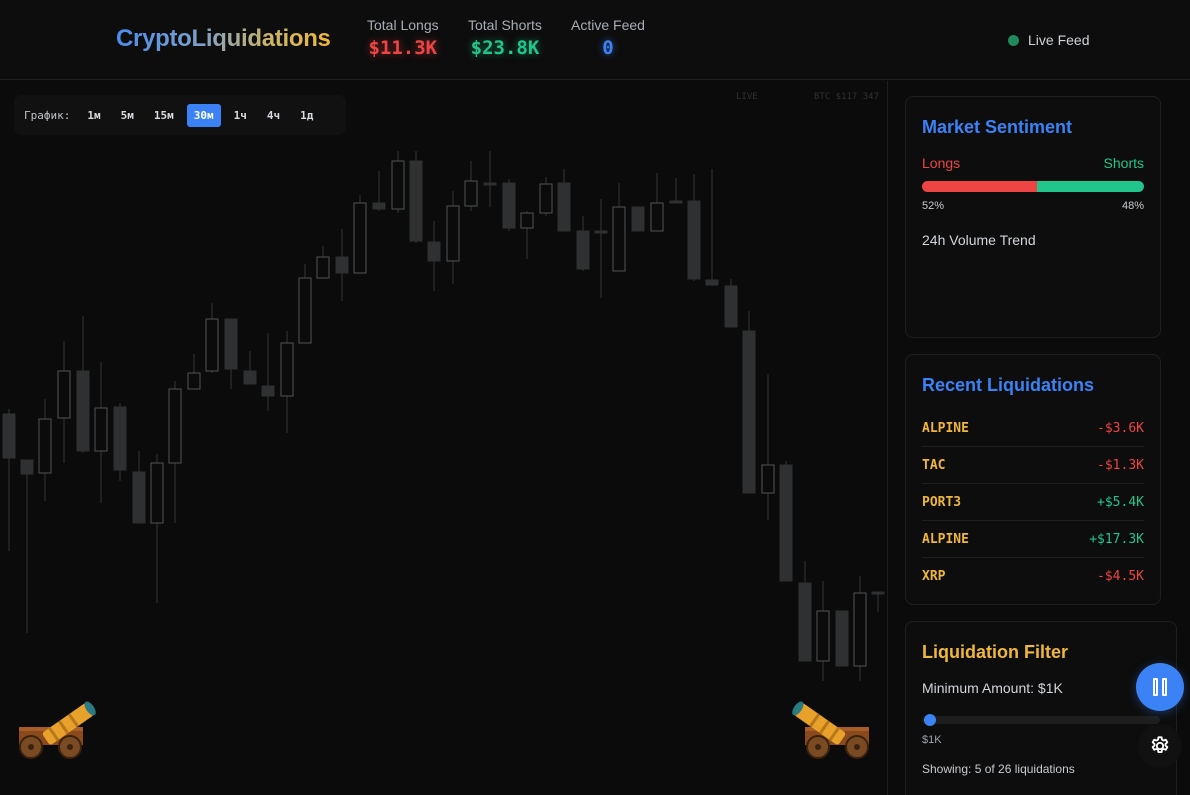 This screenshot has width=1190, height=795. Describe the element at coordinates (1120, 428) in the screenshot. I see `liquidation-amount: -$3.6K` at that location.